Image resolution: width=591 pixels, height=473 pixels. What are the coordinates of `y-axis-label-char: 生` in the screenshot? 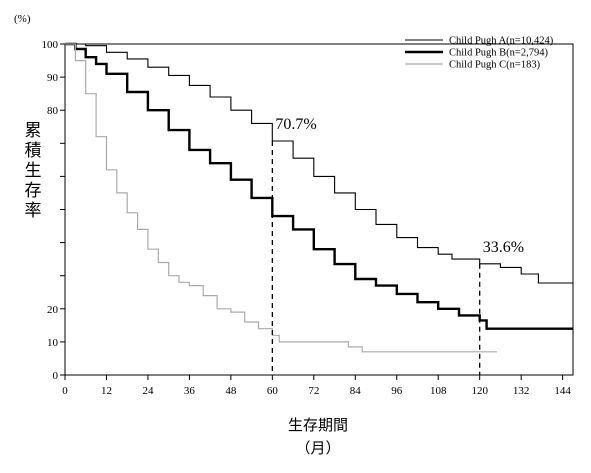 It's located at (33, 171).